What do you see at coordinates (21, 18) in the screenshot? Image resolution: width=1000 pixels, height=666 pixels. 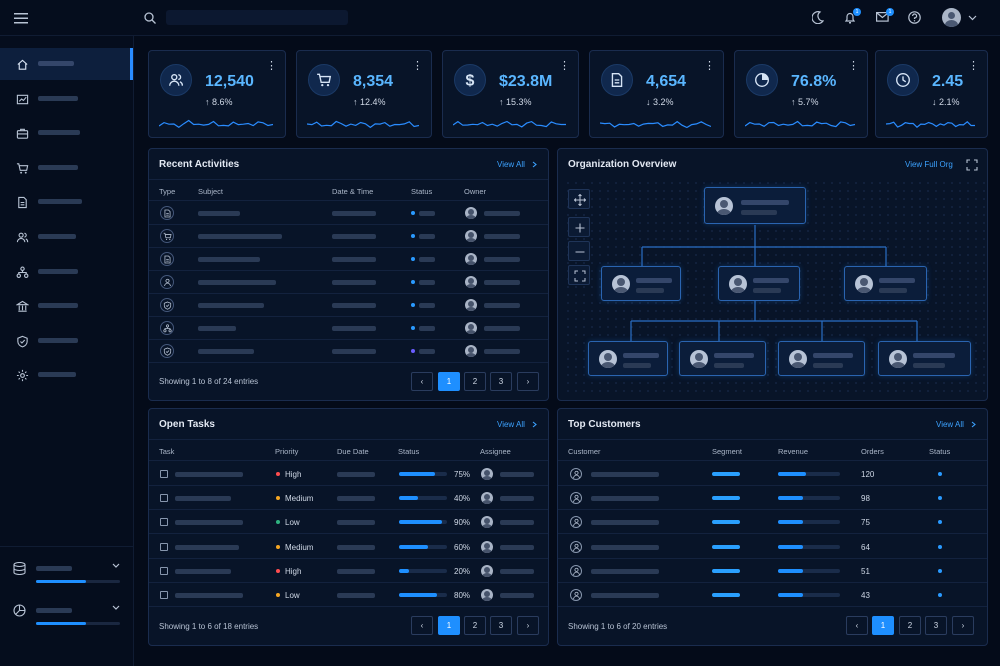 I see `menu-icon` at bounding box center [21, 18].